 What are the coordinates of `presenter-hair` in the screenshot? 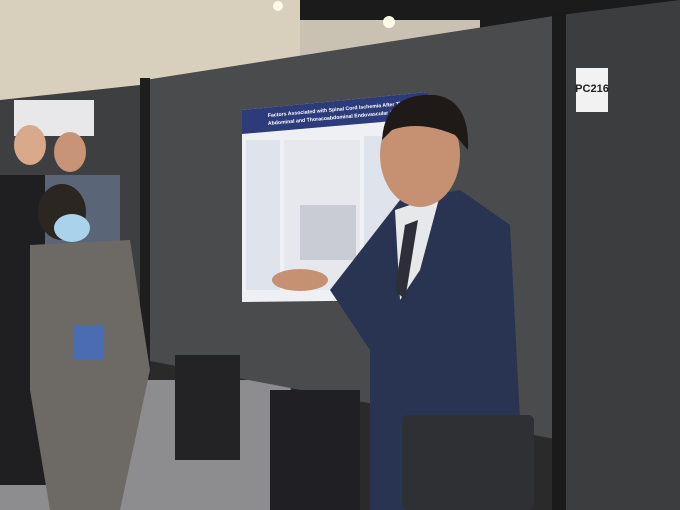 It's located at (425, 122).